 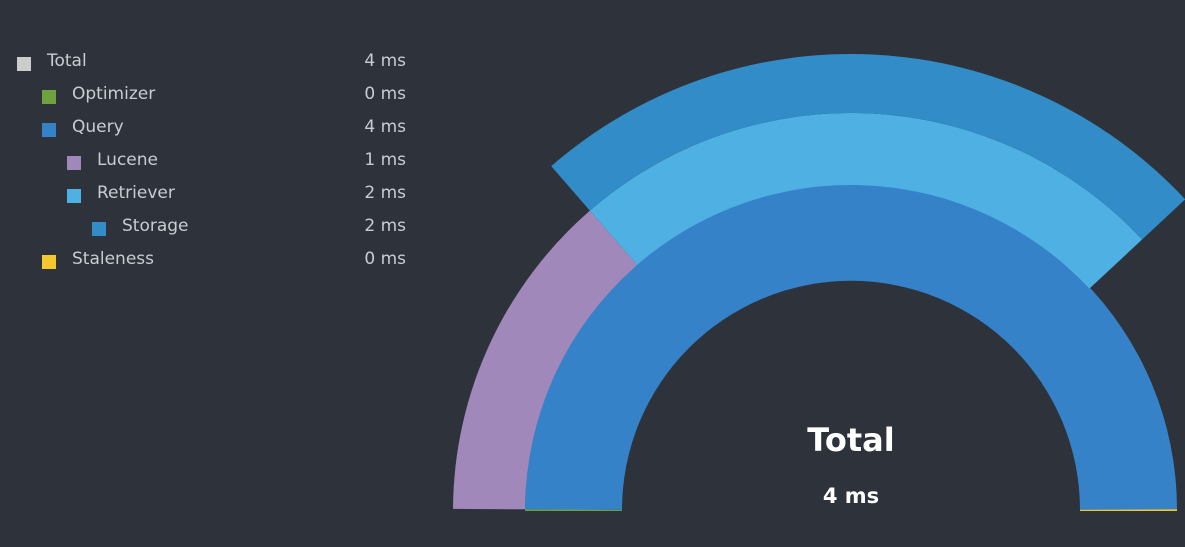 I want to click on legend-item-total: Total 4 ms, so click(x=210, y=63).